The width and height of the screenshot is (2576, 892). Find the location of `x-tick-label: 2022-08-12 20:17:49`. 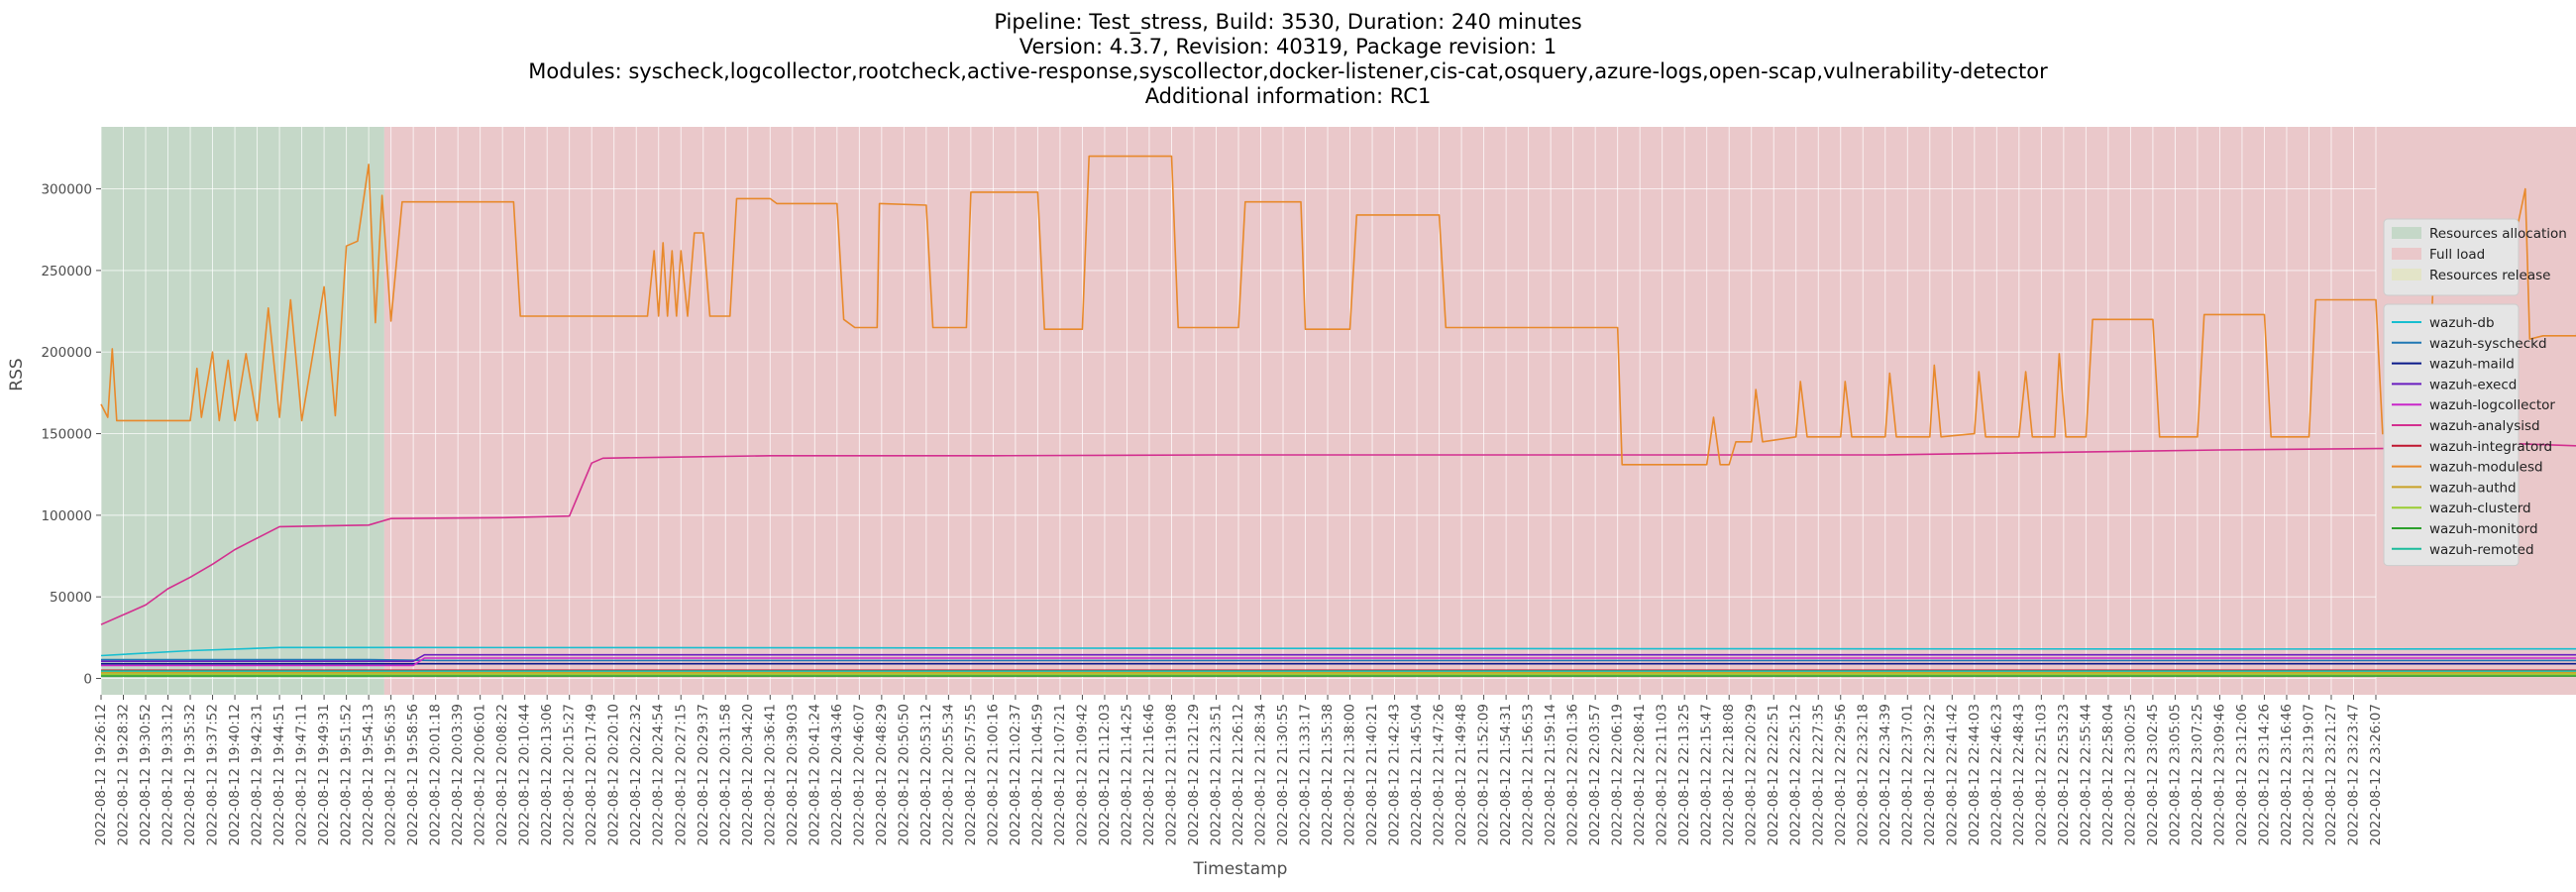

x-tick-label: 2022-08-12 20:17:49 is located at coordinates (592, 775).